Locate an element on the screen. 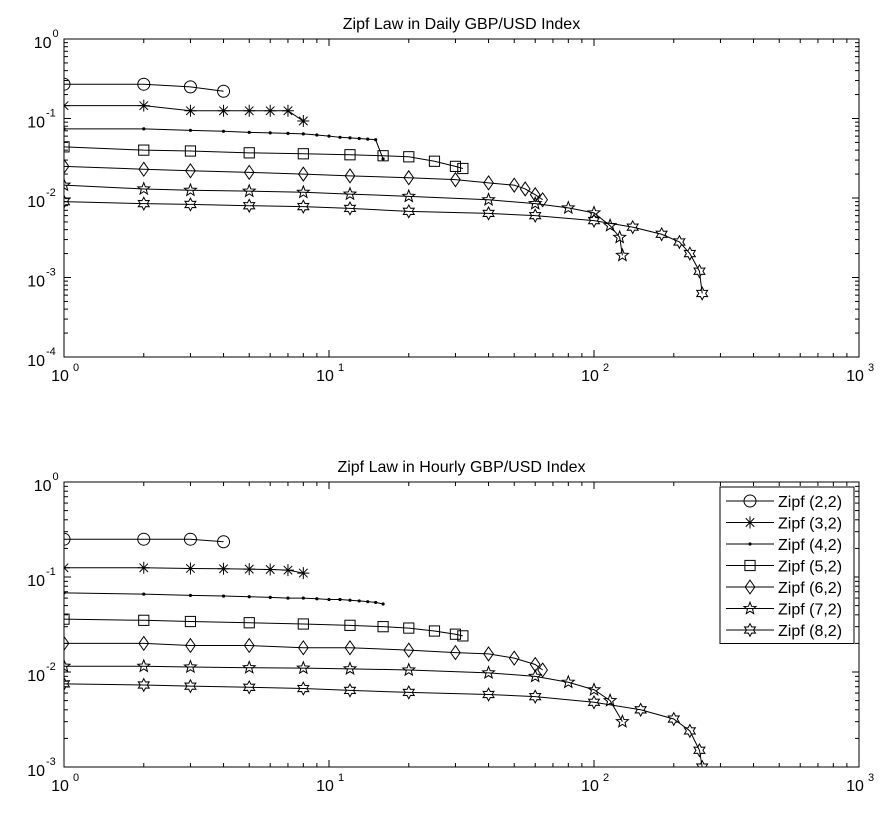 Image resolution: width=880 pixels, height=835 pixels. x-tick-exponent: 0 is located at coordinates (76, 778).